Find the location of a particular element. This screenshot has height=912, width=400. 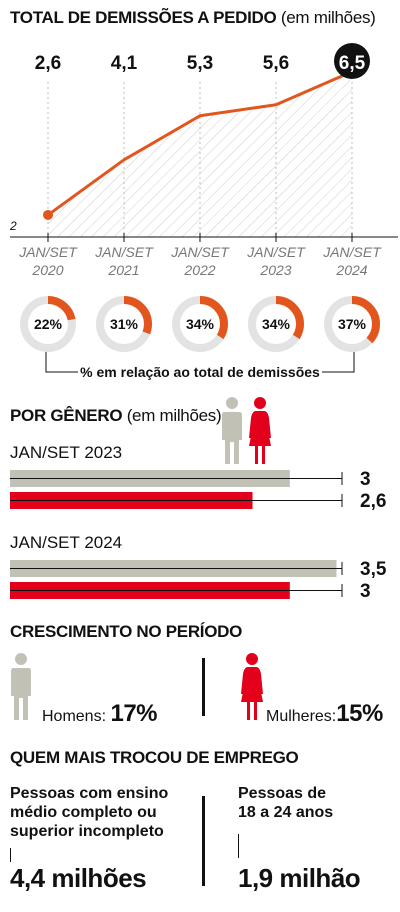

switchers-left-tick is located at coordinates (10, 855).